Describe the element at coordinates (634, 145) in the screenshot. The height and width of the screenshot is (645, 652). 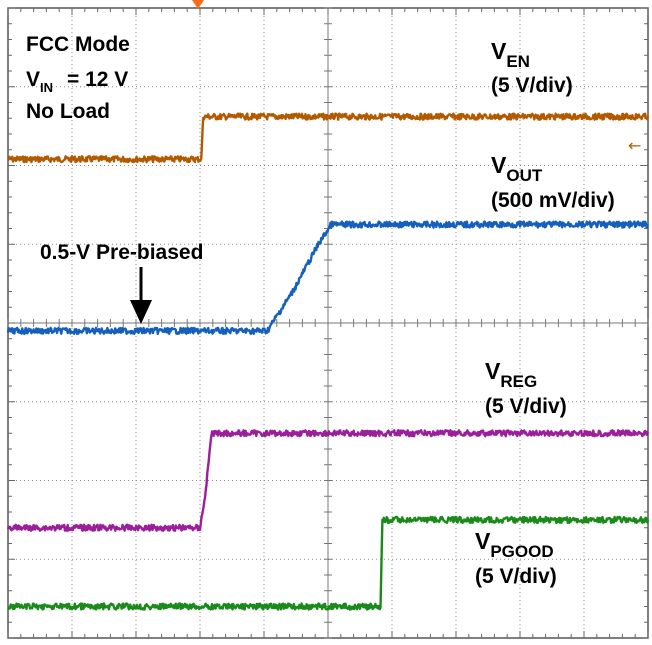
I see `right-arrow-icon: ←` at that location.